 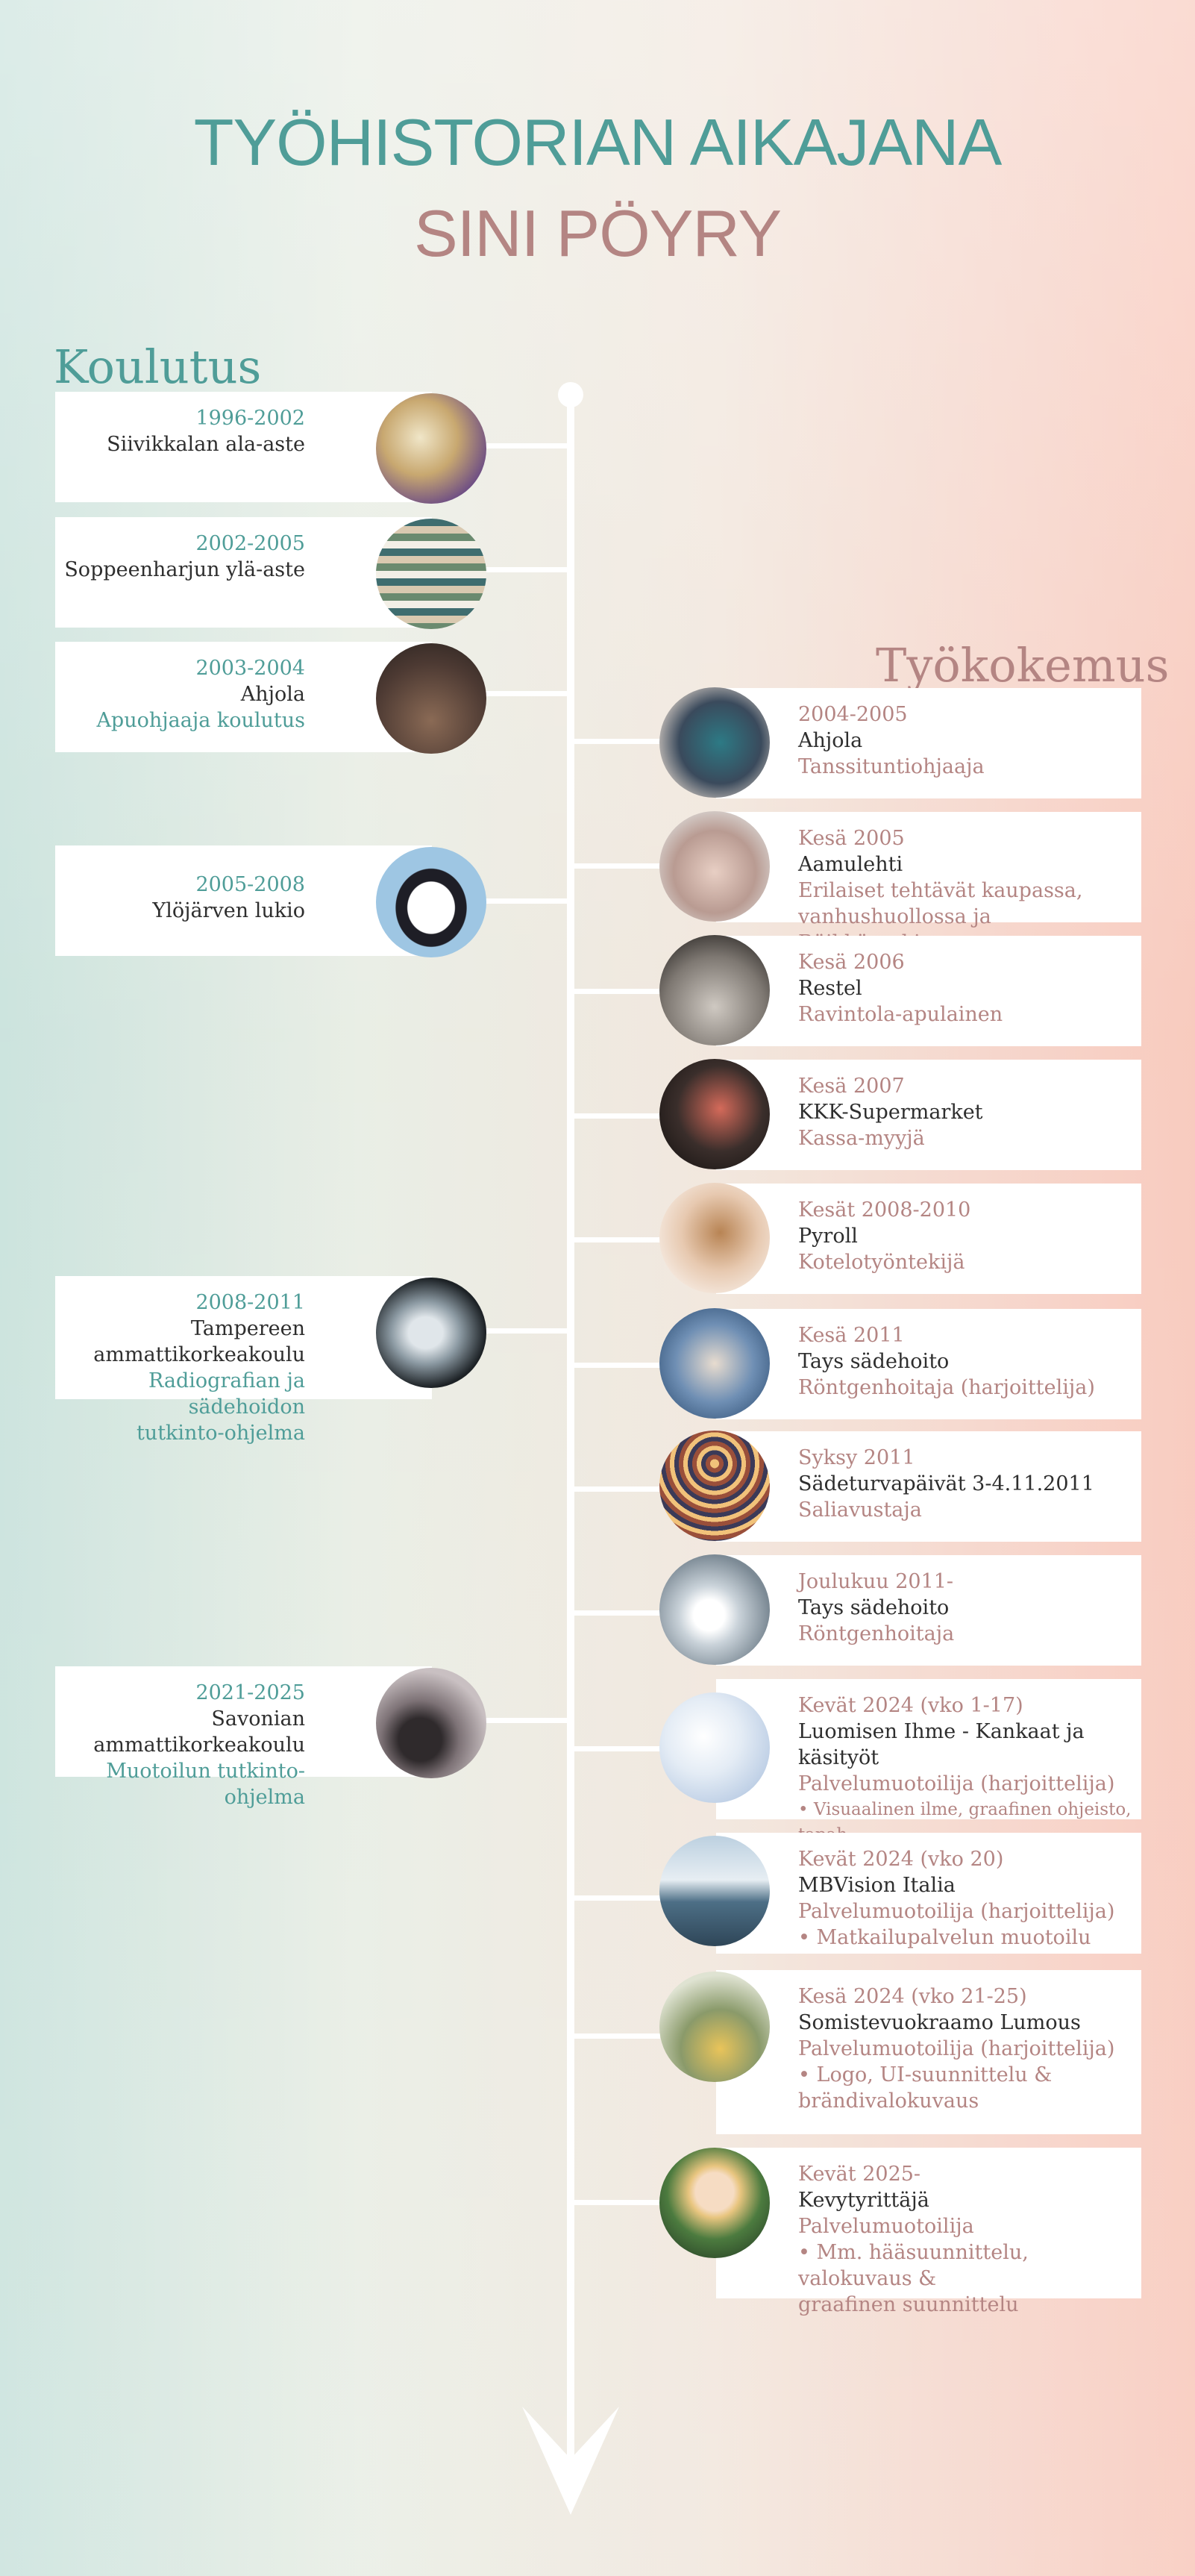 I want to click on education-year: 2021-2025, so click(x=250, y=1692).